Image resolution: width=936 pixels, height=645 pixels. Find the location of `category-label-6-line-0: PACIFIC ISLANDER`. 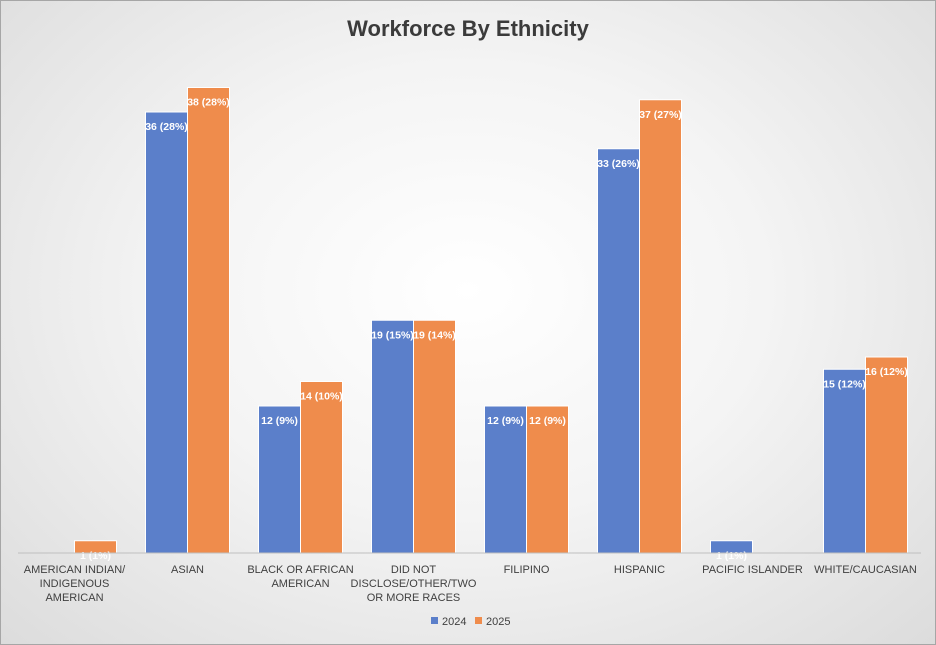

category-label-6-line-0: PACIFIC ISLANDER is located at coordinates (752, 570).